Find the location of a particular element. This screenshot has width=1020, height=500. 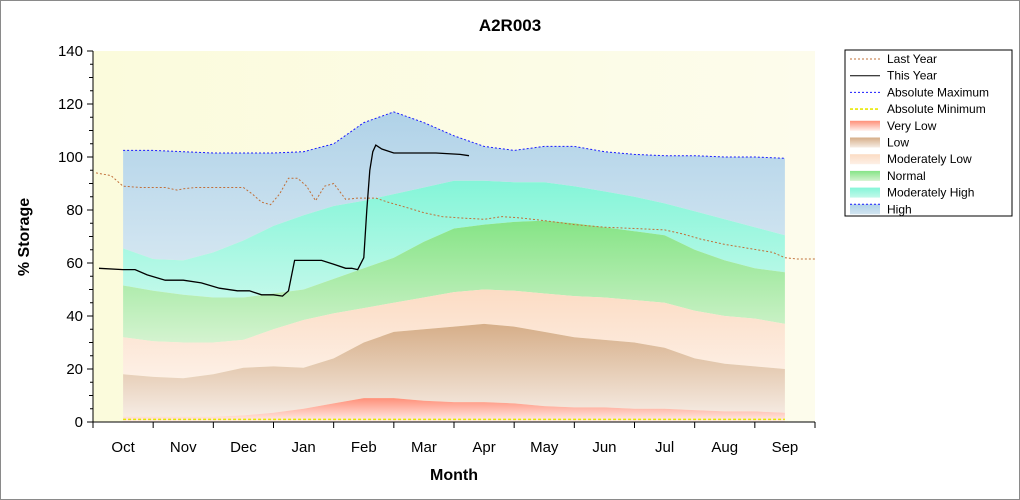

x-tick-label: Oct is located at coordinates (123, 447).